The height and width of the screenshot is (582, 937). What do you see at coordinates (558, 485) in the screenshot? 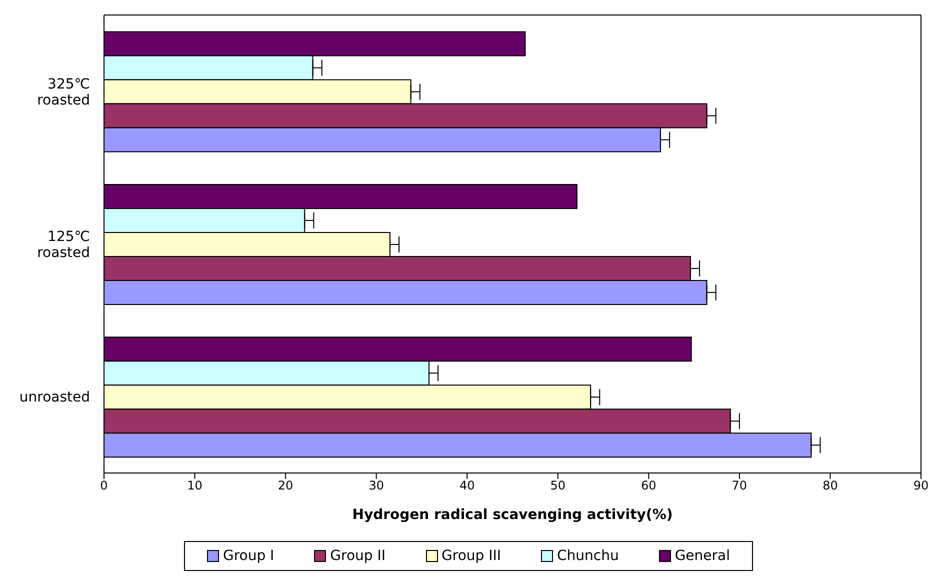
I see `x-tick-label: 50` at bounding box center [558, 485].